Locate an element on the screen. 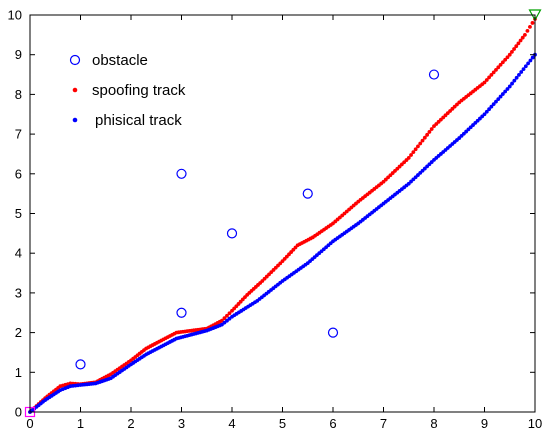  legend-symbol-phisical-track is located at coordinates (75, 120).